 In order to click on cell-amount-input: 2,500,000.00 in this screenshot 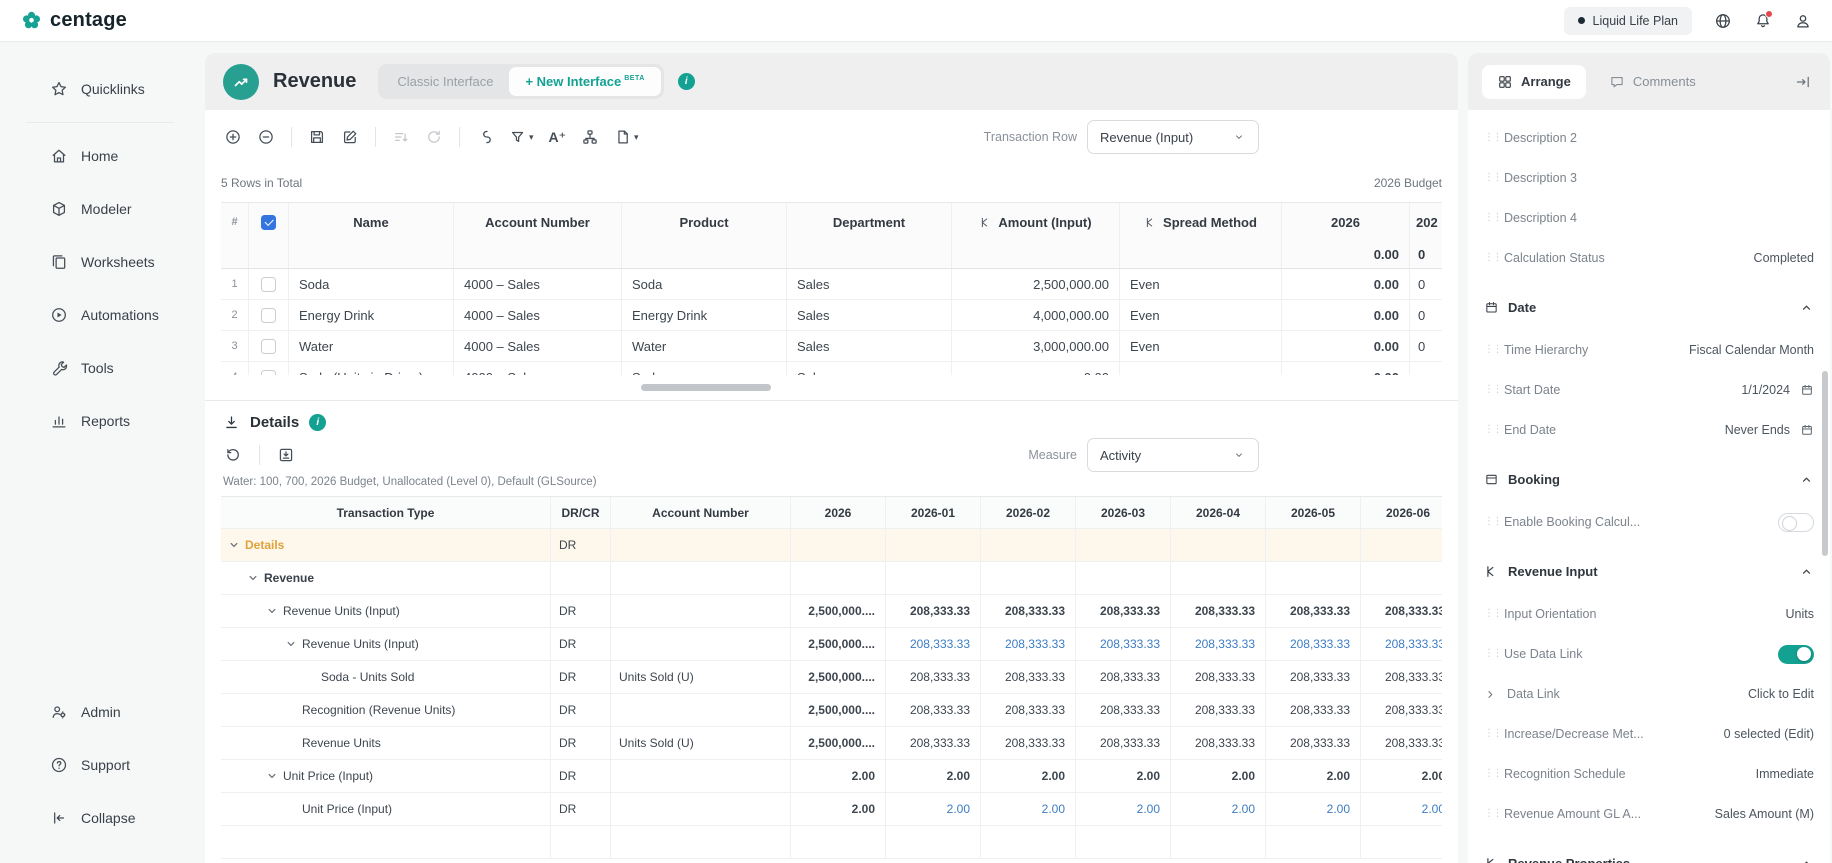, I will do `click(1036, 284)`.